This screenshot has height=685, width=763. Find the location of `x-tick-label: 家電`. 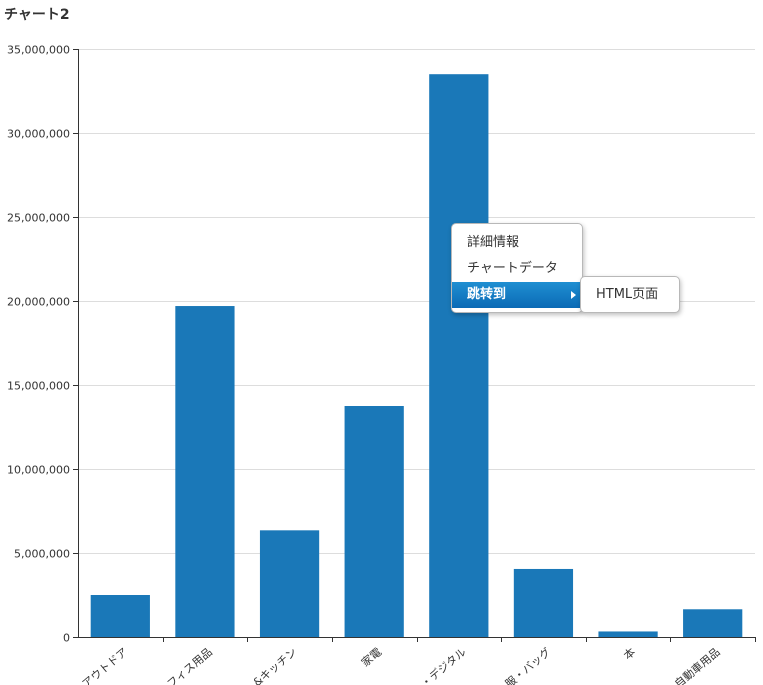

x-tick-label: 家電 is located at coordinates (371, 657).